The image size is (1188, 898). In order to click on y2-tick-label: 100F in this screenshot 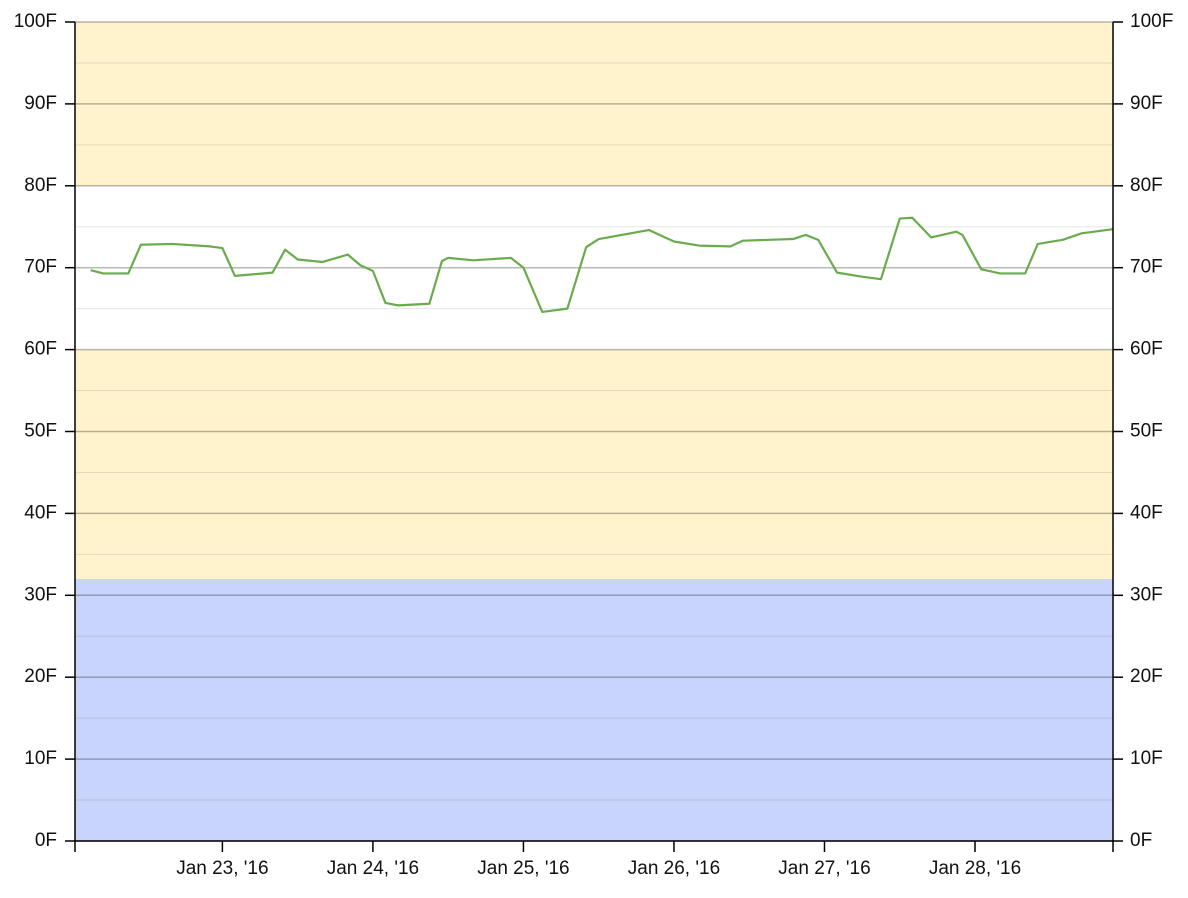, I will do `click(1151, 21)`.